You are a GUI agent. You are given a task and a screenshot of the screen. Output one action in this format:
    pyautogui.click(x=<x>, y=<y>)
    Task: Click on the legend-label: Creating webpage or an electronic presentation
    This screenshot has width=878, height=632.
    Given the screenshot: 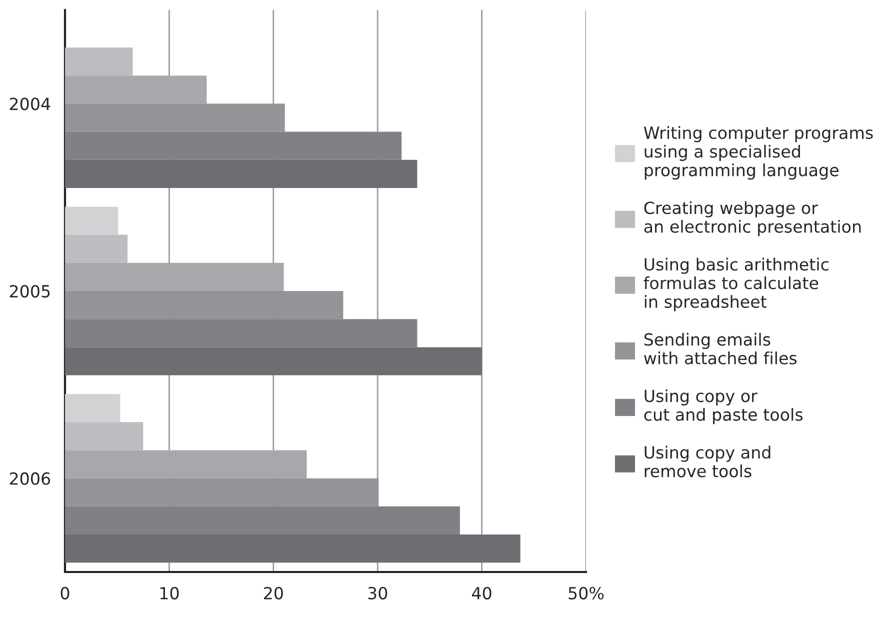 What is the action you would take?
    pyautogui.click(x=752, y=218)
    